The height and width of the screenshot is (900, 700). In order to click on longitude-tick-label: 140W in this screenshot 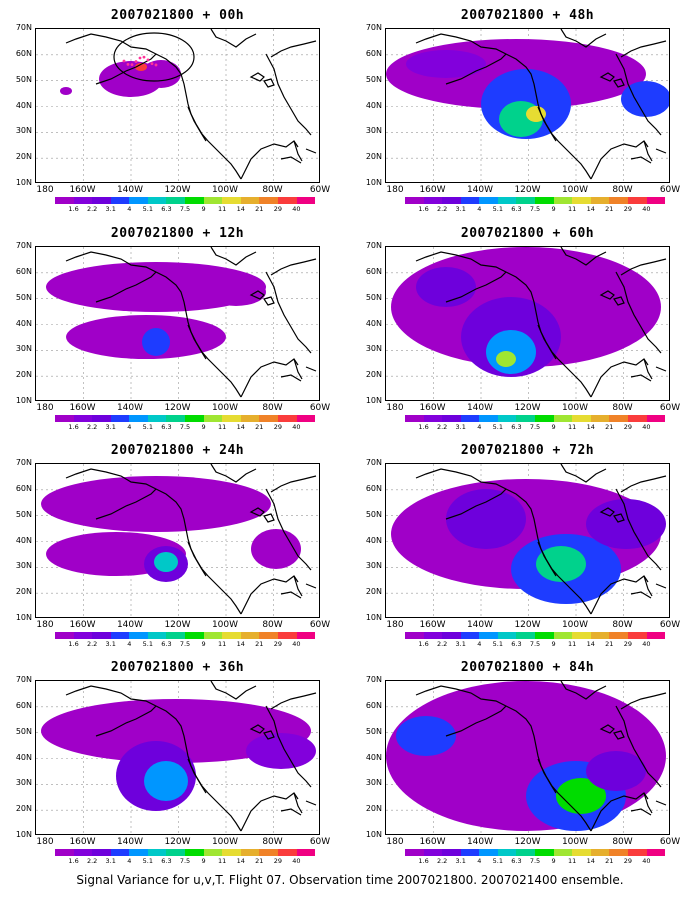, I will do `click(480, 190)`.